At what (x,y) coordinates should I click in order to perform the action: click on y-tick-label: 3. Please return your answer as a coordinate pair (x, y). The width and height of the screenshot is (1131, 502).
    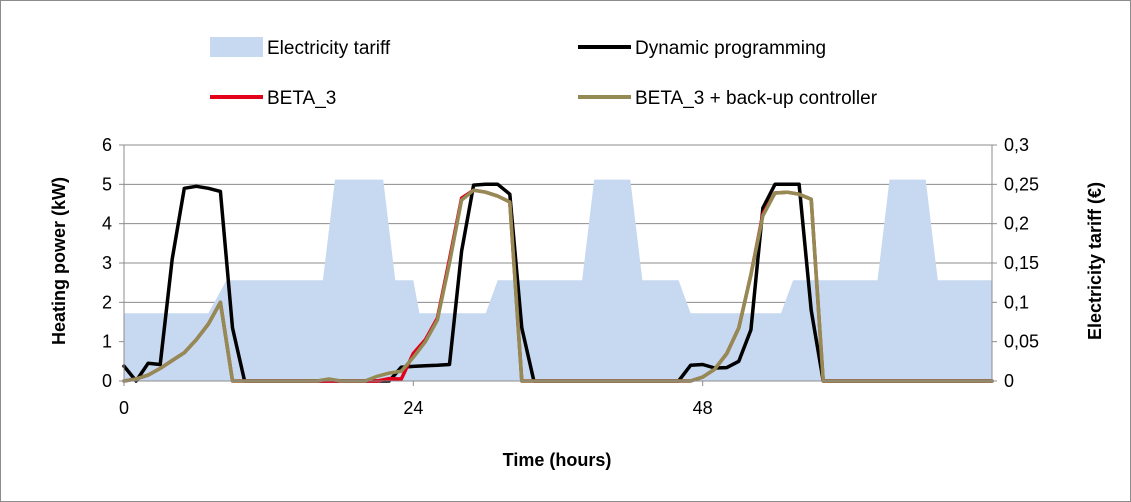
    Looking at the image, I should click on (107, 263).